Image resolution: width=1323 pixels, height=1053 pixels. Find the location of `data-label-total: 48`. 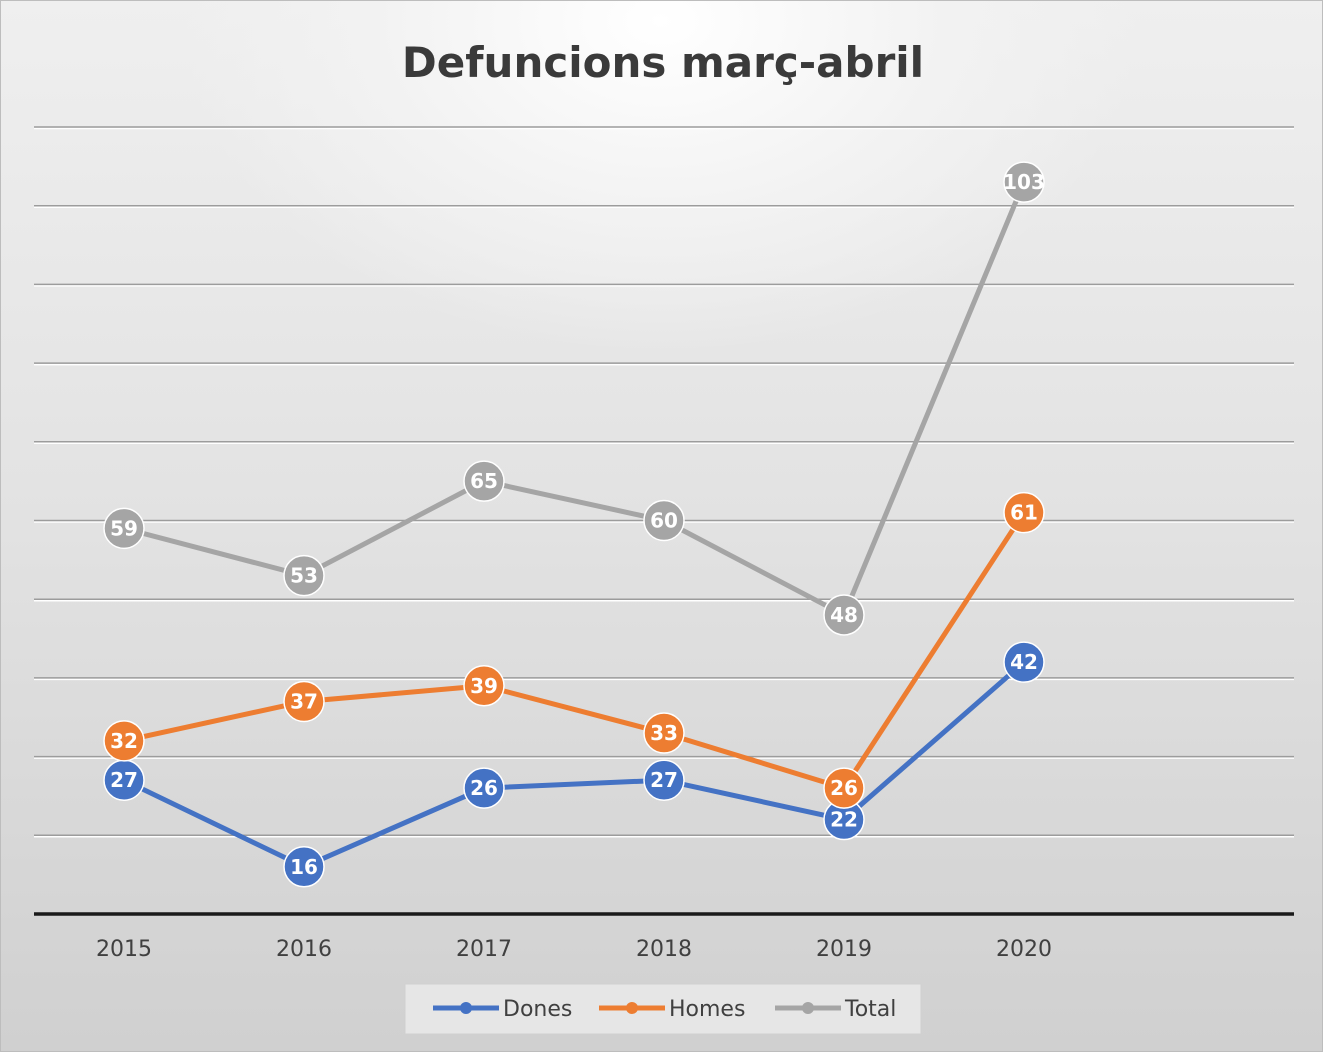

data-label-total: 48 is located at coordinates (844, 615).